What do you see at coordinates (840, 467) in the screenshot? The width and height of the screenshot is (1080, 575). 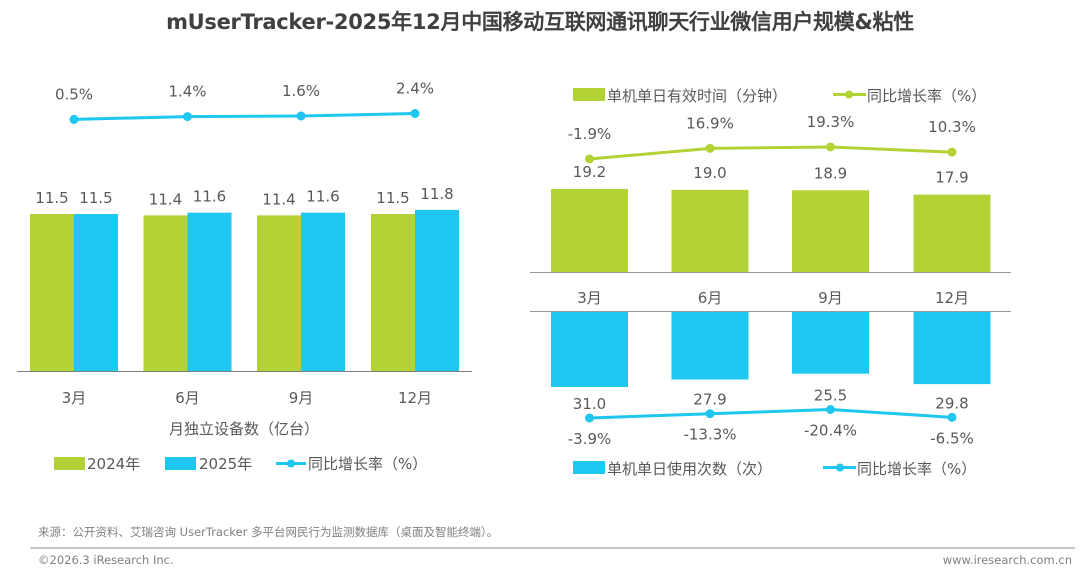 I see `legend-marker-count-growth` at bounding box center [840, 467].